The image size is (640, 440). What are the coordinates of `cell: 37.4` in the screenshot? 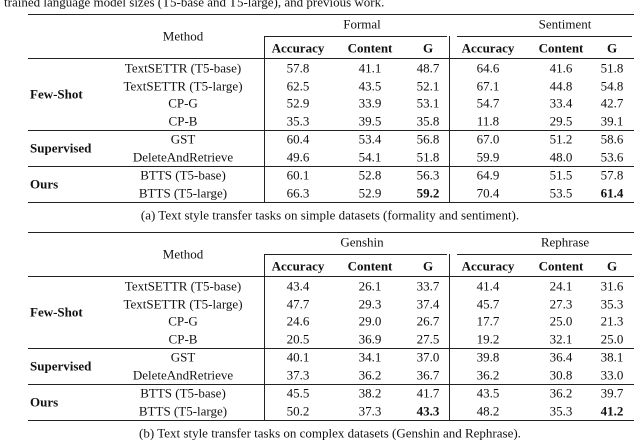 It's located at (428, 303).